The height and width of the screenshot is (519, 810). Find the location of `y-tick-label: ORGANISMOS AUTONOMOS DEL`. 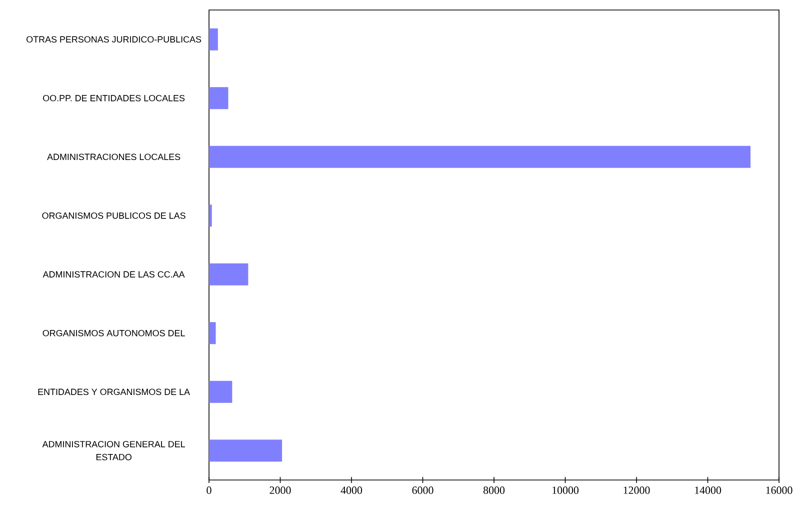

y-tick-label: ORGANISMOS AUTONOMOS DEL is located at coordinates (113, 333).